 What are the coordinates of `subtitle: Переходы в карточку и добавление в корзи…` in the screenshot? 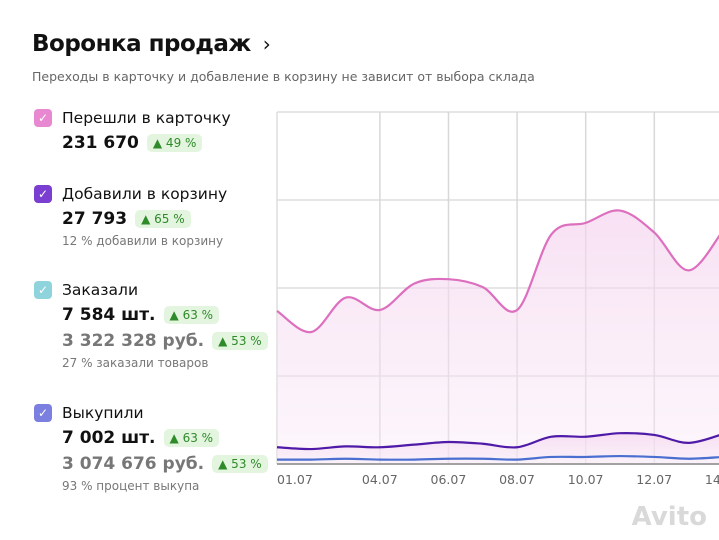 It's located at (283, 76).